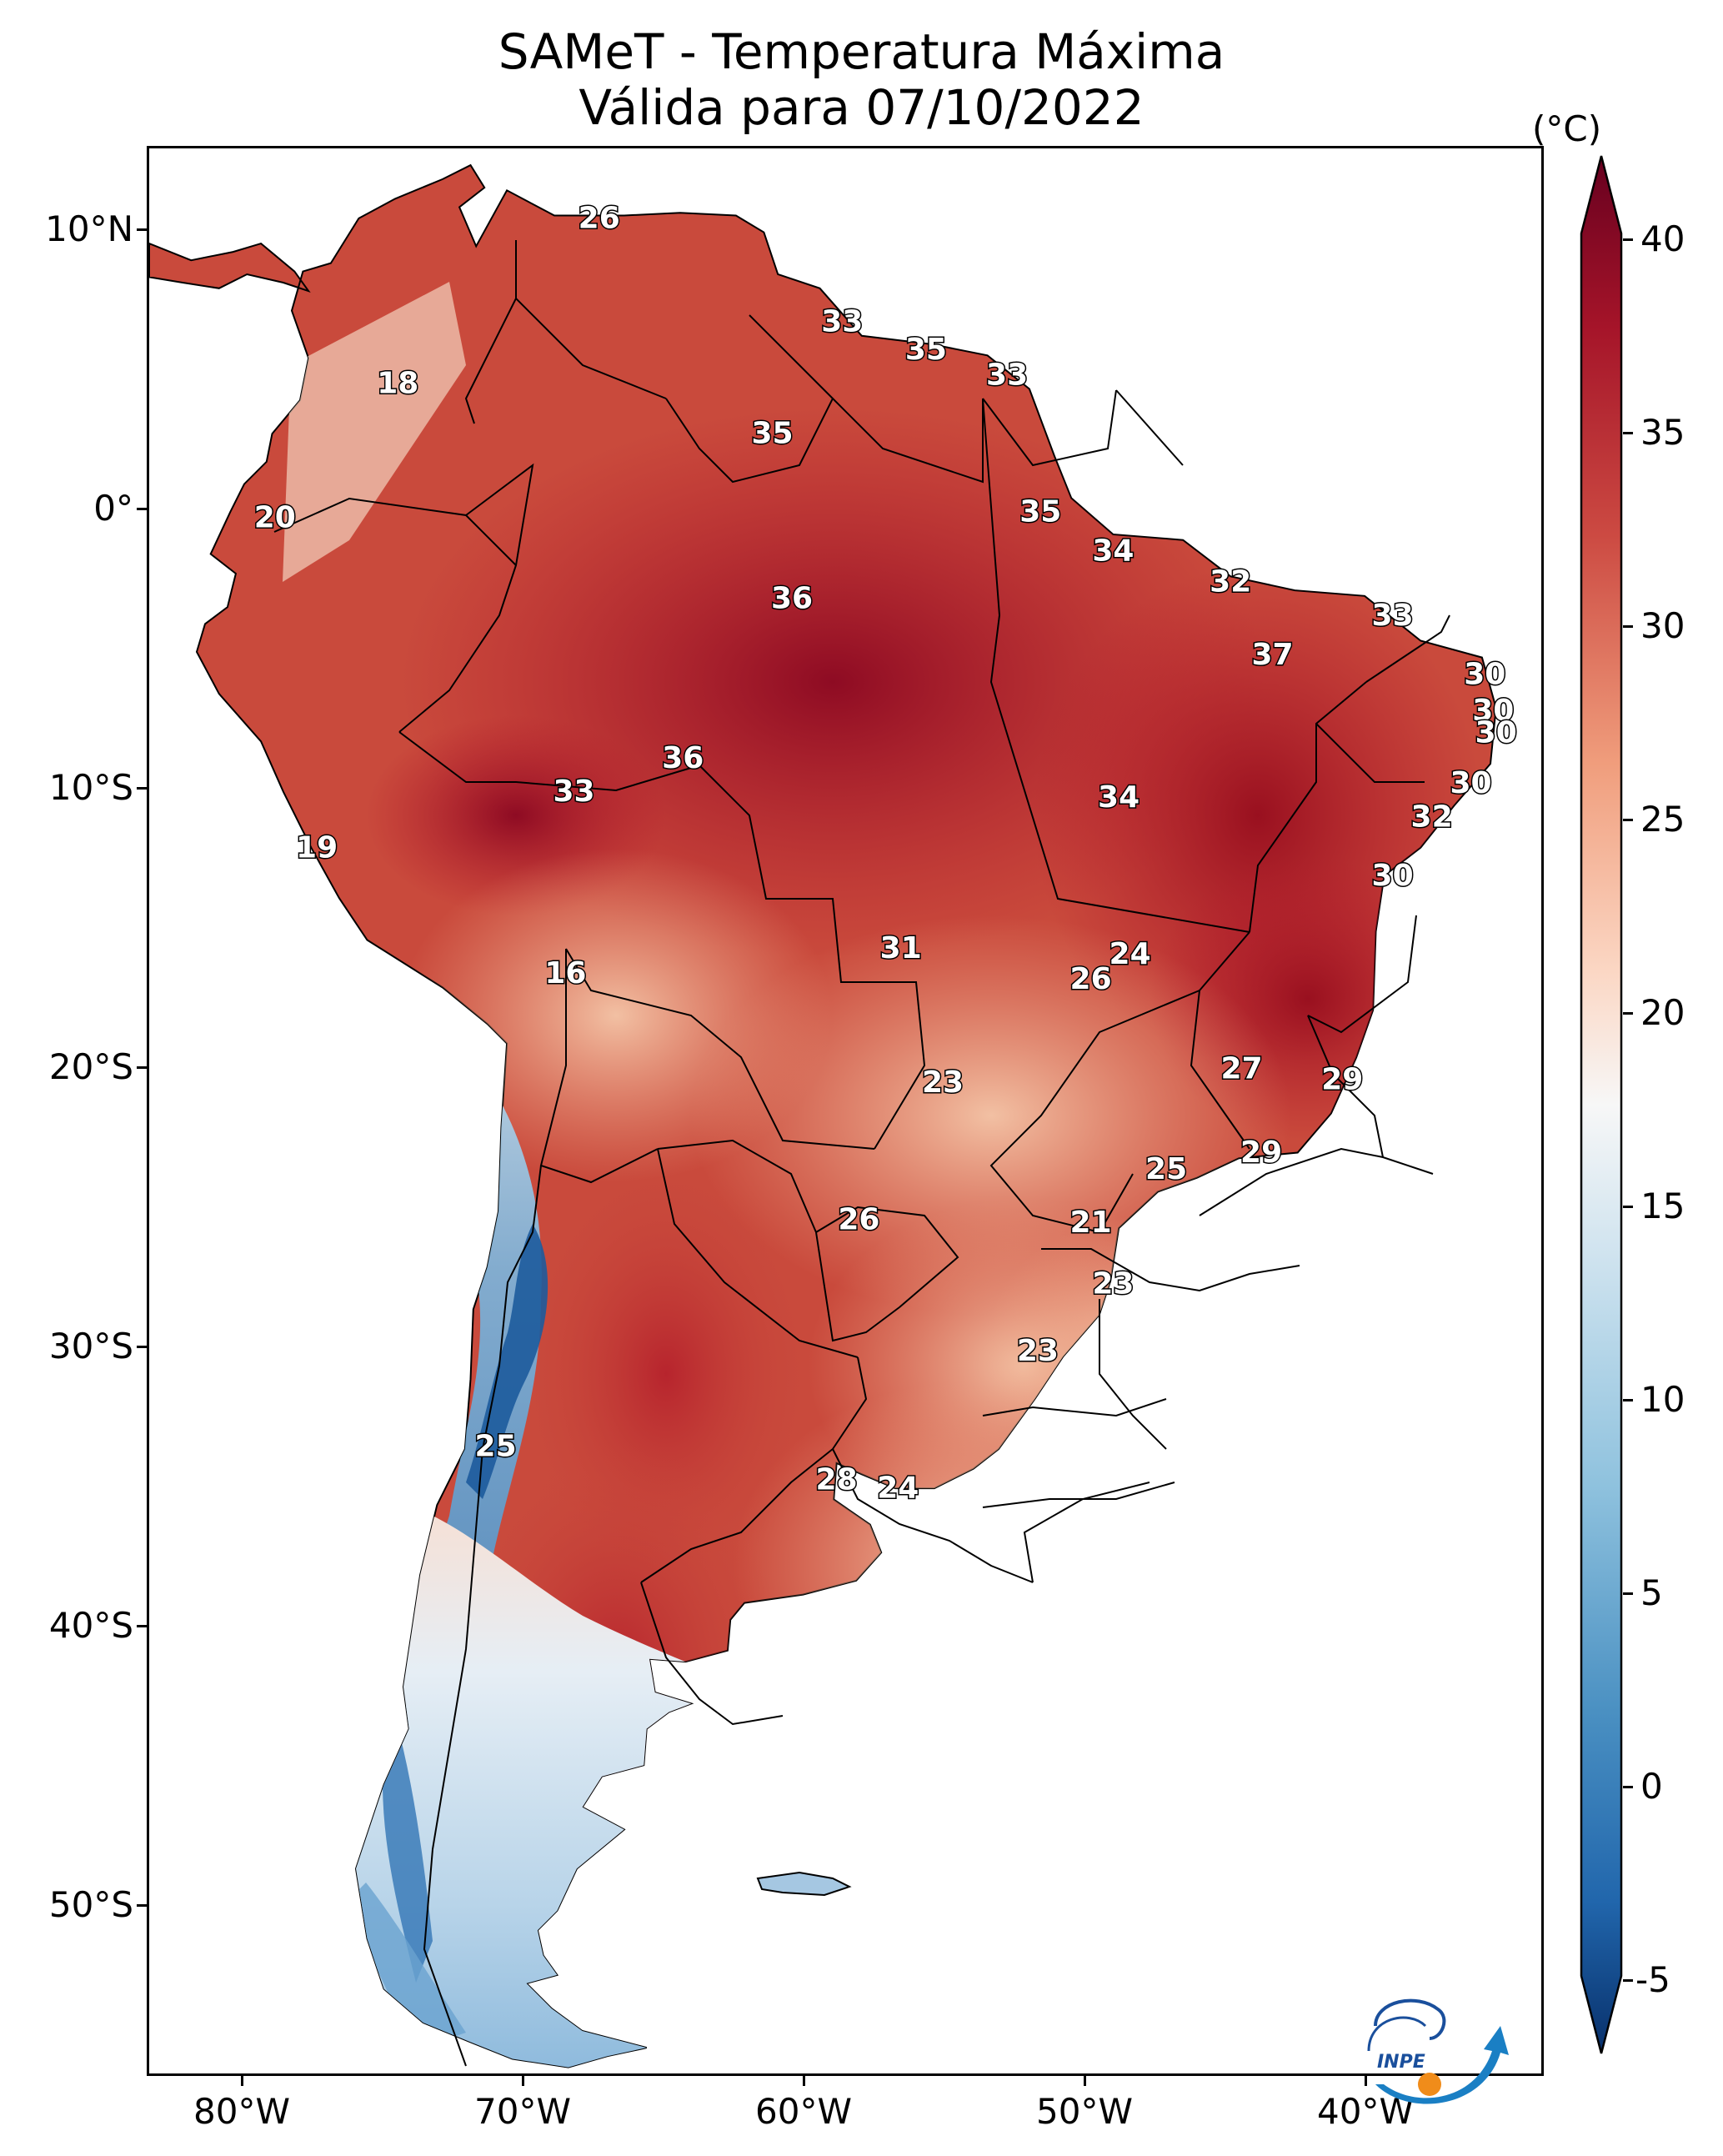 This screenshot has height=2156, width=1723. Describe the element at coordinates (90, 1904) in the screenshot. I see `lat-label-50s: 50°S` at that location.